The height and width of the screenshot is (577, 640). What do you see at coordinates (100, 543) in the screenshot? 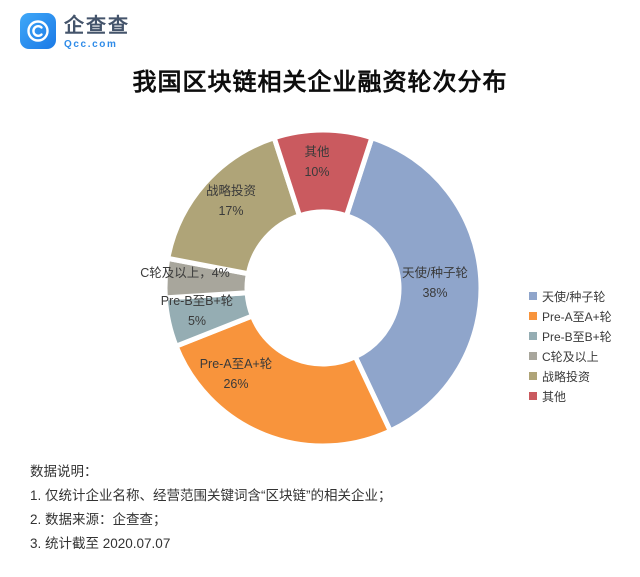
I see `note-line: 3. 统计截至 2020.07.07` at bounding box center [100, 543].